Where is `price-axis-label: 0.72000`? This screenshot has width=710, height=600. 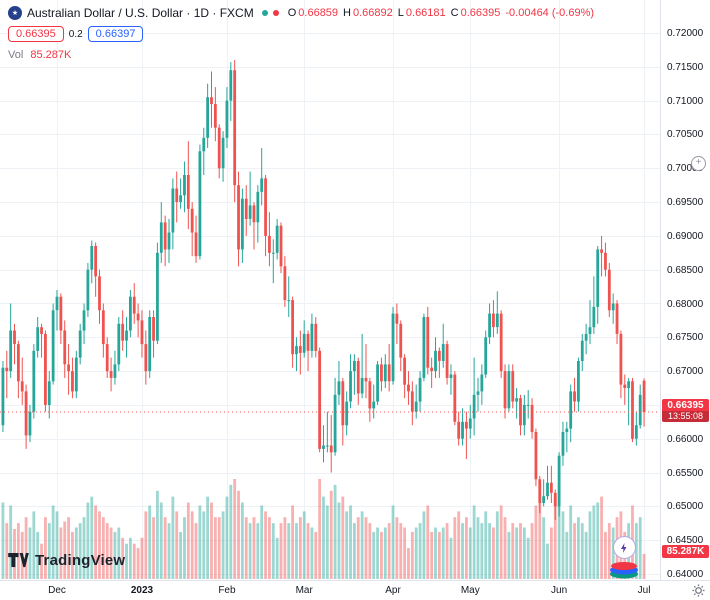
price-axis-label: 0.72000 is located at coordinates (685, 33).